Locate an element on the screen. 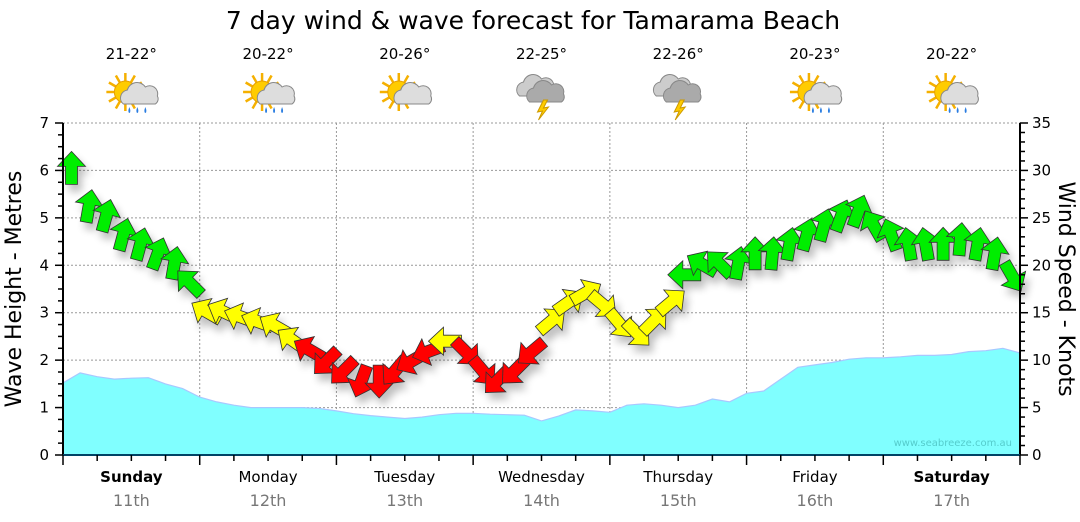  date-label: 15th is located at coordinates (678, 500).